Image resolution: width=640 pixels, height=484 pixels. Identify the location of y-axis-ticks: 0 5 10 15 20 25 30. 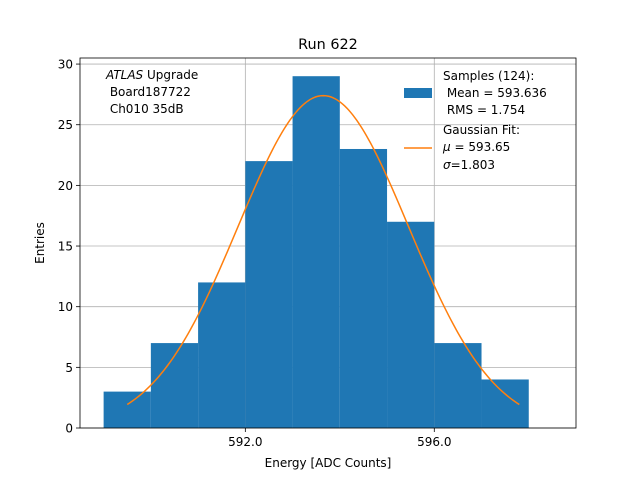
(69, 247).